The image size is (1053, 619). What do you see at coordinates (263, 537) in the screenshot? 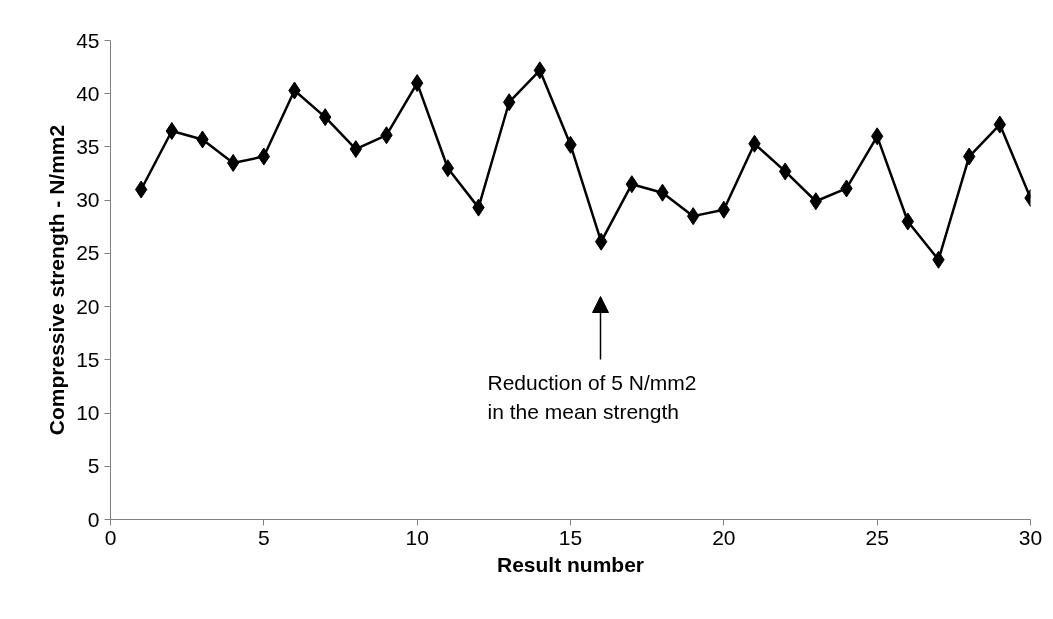
I see `x-tick-label: 5` at bounding box center [263, 537].